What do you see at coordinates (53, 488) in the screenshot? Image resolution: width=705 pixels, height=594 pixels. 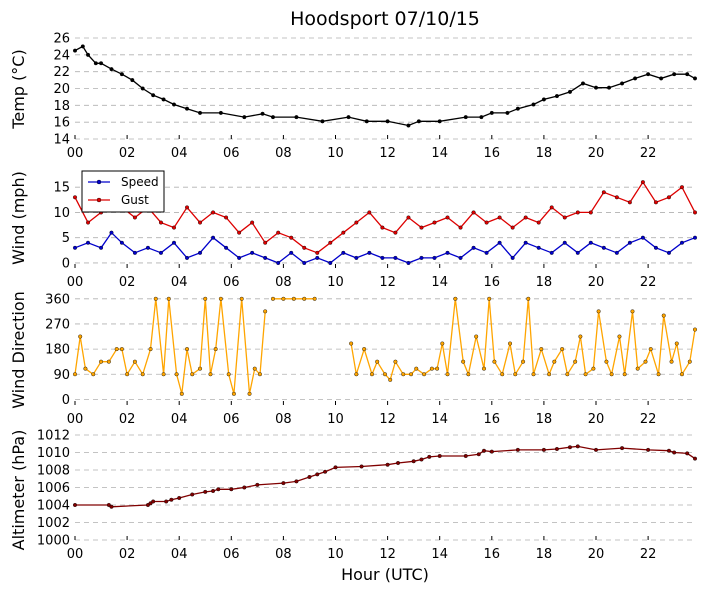 I see `y-tick-label: 1006` at bounding box center [53, 488].